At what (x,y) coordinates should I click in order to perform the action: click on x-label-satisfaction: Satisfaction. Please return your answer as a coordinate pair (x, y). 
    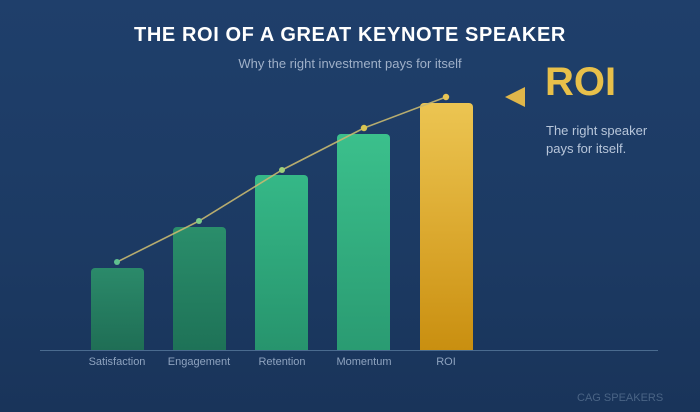
    Looking at the image, I should click on (117, 362).